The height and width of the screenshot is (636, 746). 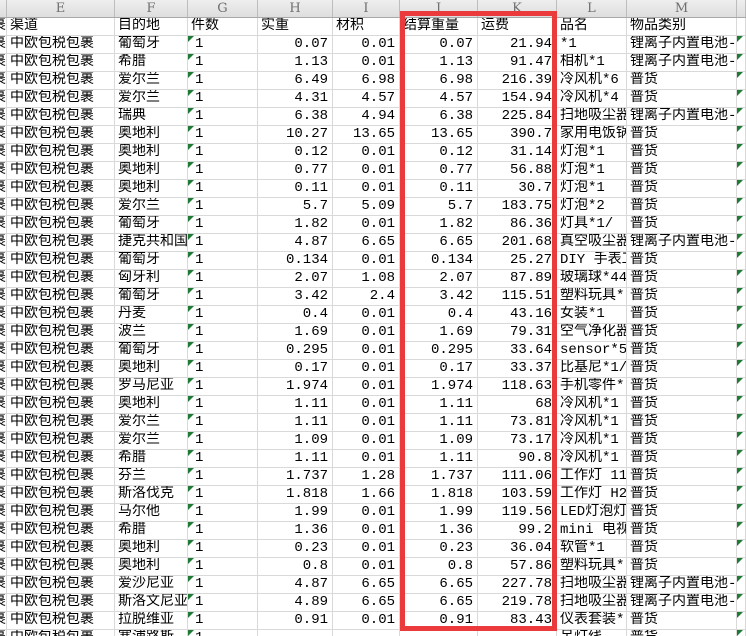 What do you see at coordinates (366, 117) in the screenshot?
I see `cell-volume-weight: 4.94` at bounding box center [366, 117].